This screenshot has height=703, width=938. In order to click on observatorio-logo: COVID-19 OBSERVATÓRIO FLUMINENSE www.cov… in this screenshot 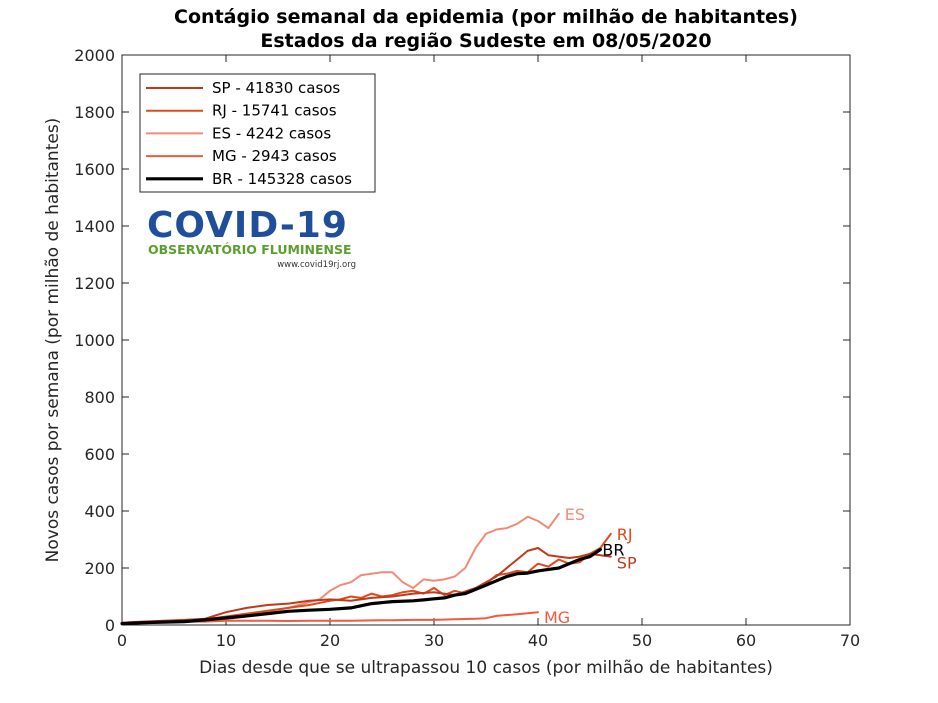, I will do `click(251, 237)`.